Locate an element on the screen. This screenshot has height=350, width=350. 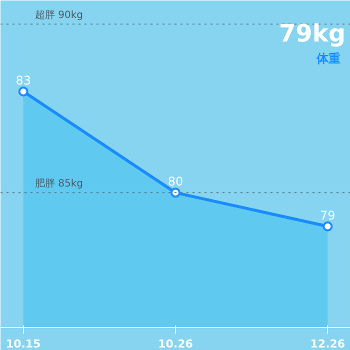
data-label: 79 is located at coordinates (328, 215).